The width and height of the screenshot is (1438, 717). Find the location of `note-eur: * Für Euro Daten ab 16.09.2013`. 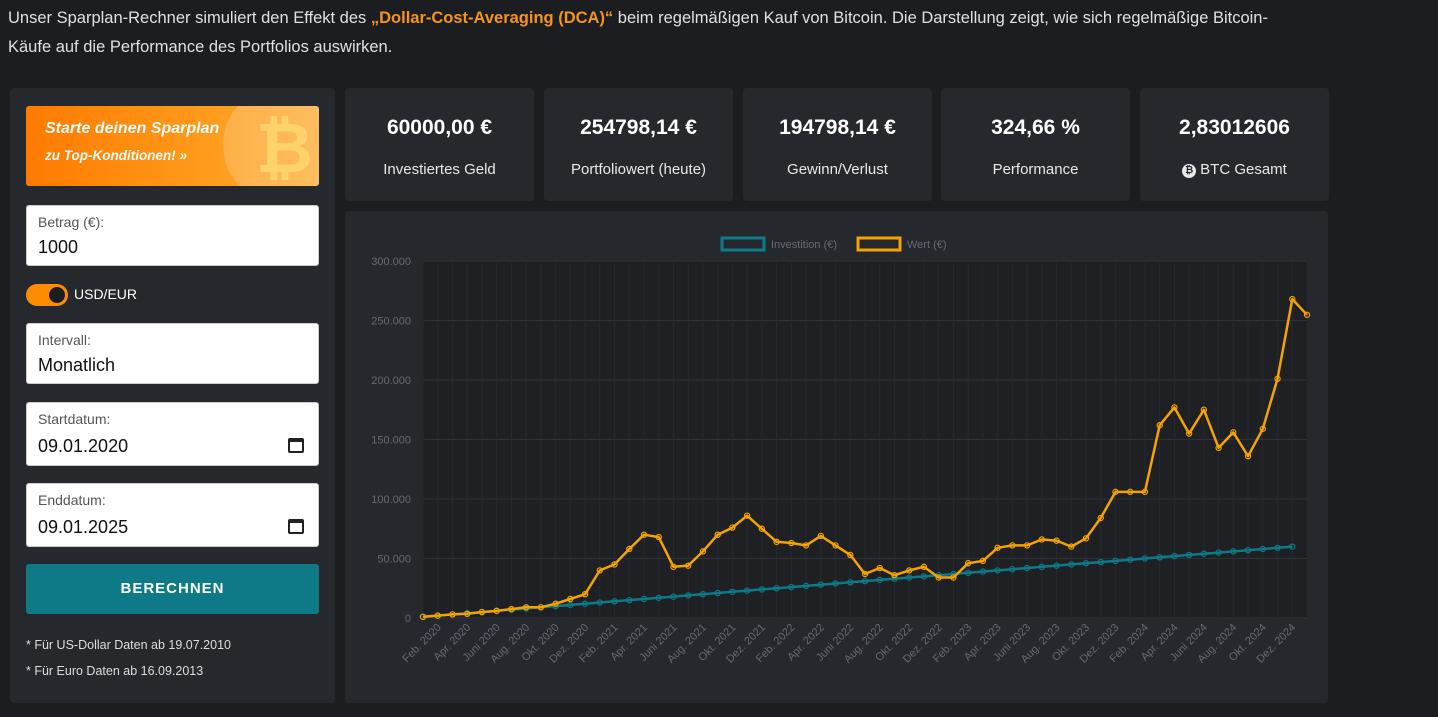

note-eur: * Für Euro Daten ab 16.09.2013 is located at coordinates (115, 671).